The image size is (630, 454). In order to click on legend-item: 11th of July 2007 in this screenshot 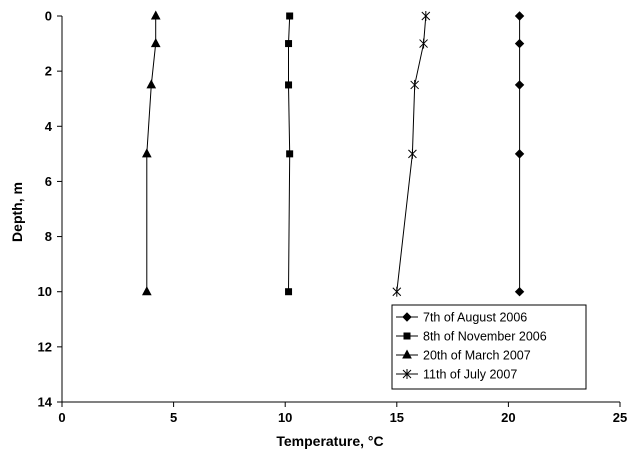, I will do `click(456, 375)`.